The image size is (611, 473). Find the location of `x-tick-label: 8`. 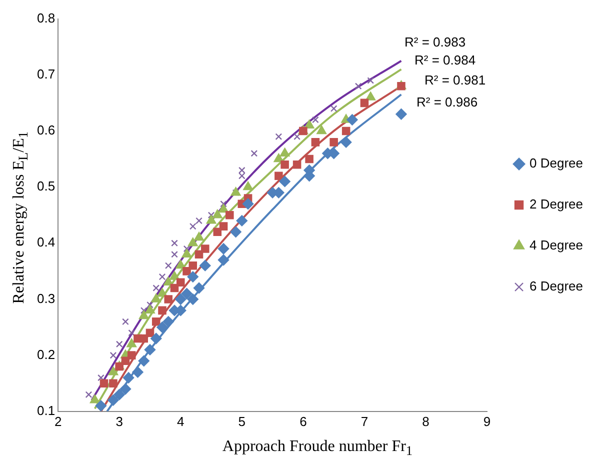

x-tick-label: 8 is located at coordinates (426, 421).